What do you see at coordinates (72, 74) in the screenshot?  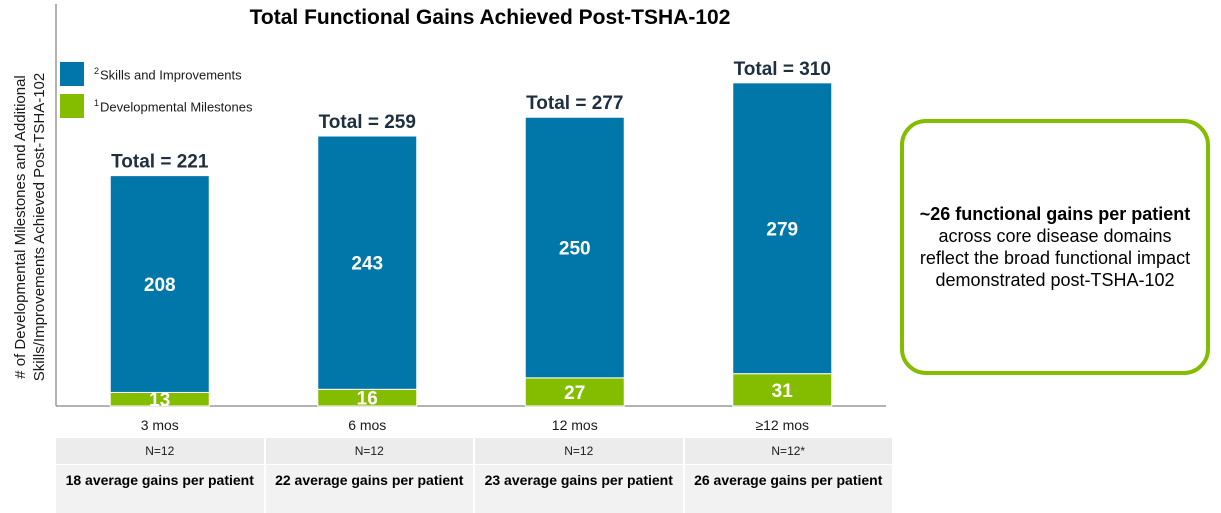 I see `legend-swatch-skills` at bounding box center [72, 74].